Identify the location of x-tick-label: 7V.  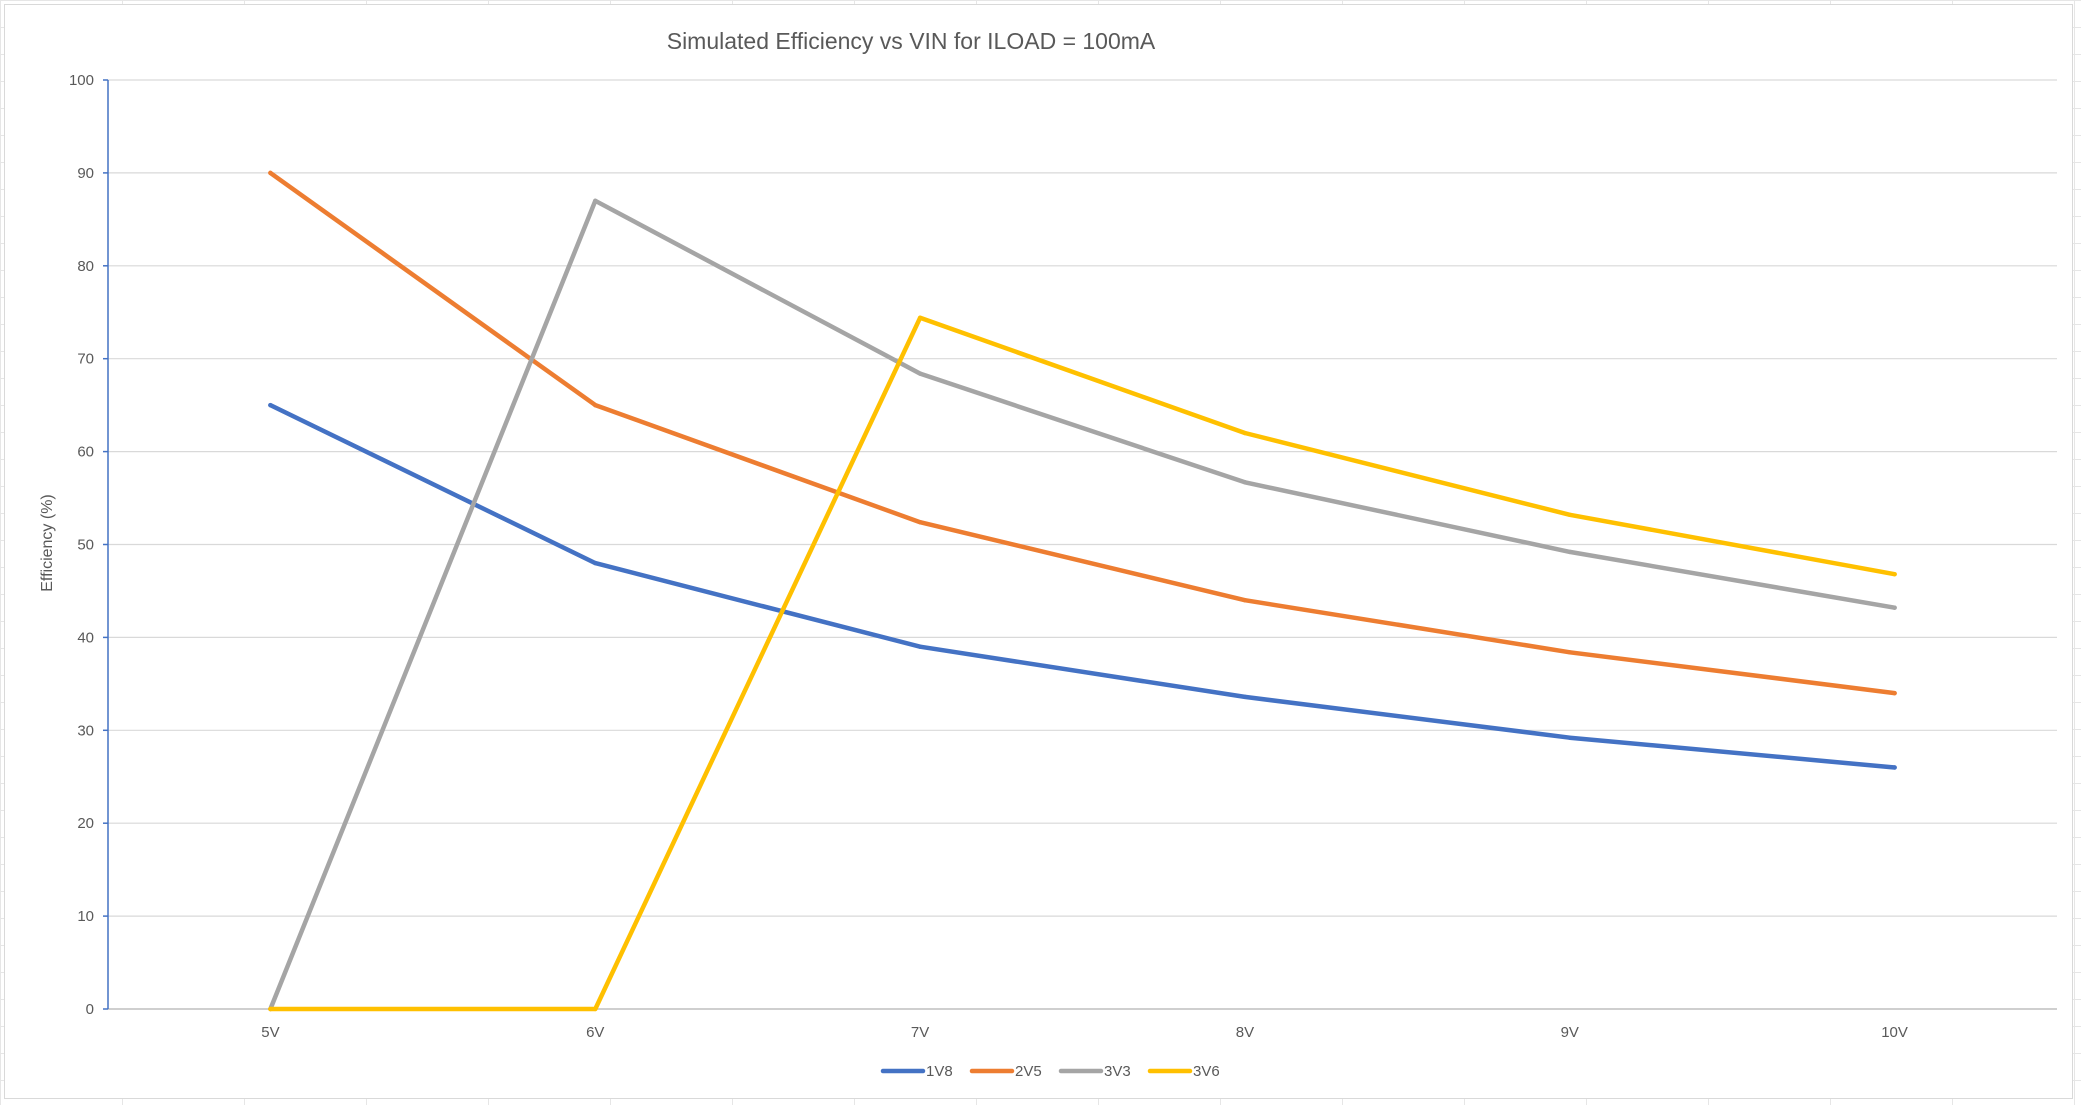
(920, 1032).